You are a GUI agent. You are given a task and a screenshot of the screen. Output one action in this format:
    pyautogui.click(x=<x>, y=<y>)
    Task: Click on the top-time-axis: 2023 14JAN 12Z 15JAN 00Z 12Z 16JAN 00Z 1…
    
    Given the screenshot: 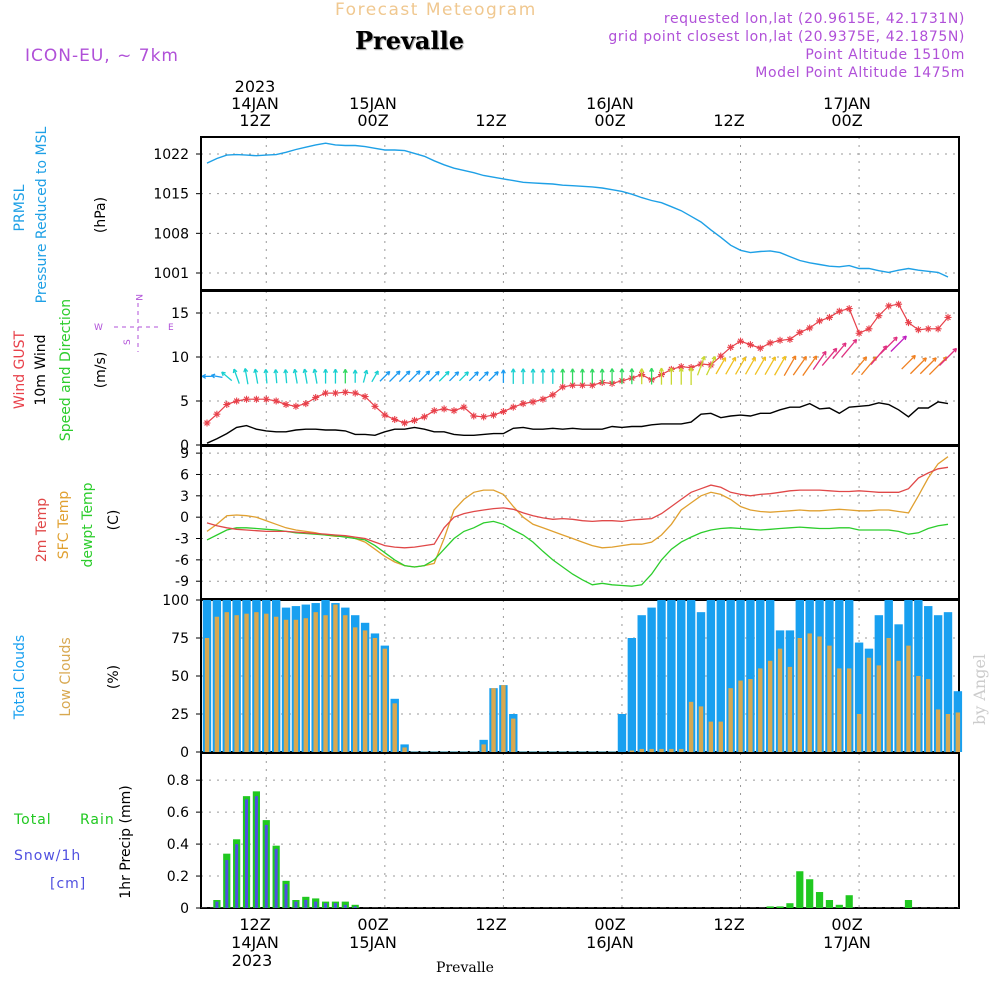 What is the action you would take?
    pyautogui.click(x=551, y=103)
    